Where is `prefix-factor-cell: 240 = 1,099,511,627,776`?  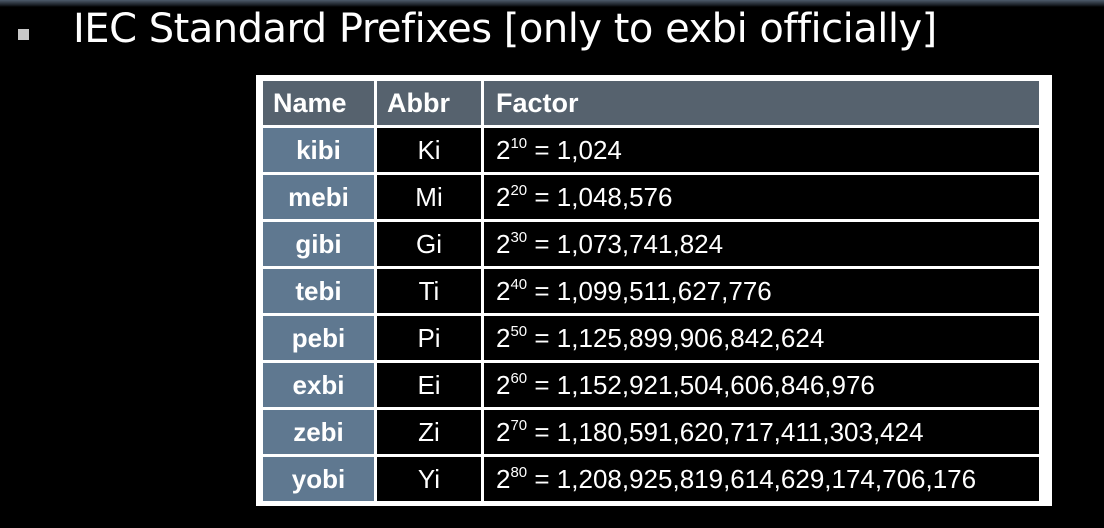
prefix-factor-cell: 240 = 1,099,511,627,776 is located at coordinates (761, 291).